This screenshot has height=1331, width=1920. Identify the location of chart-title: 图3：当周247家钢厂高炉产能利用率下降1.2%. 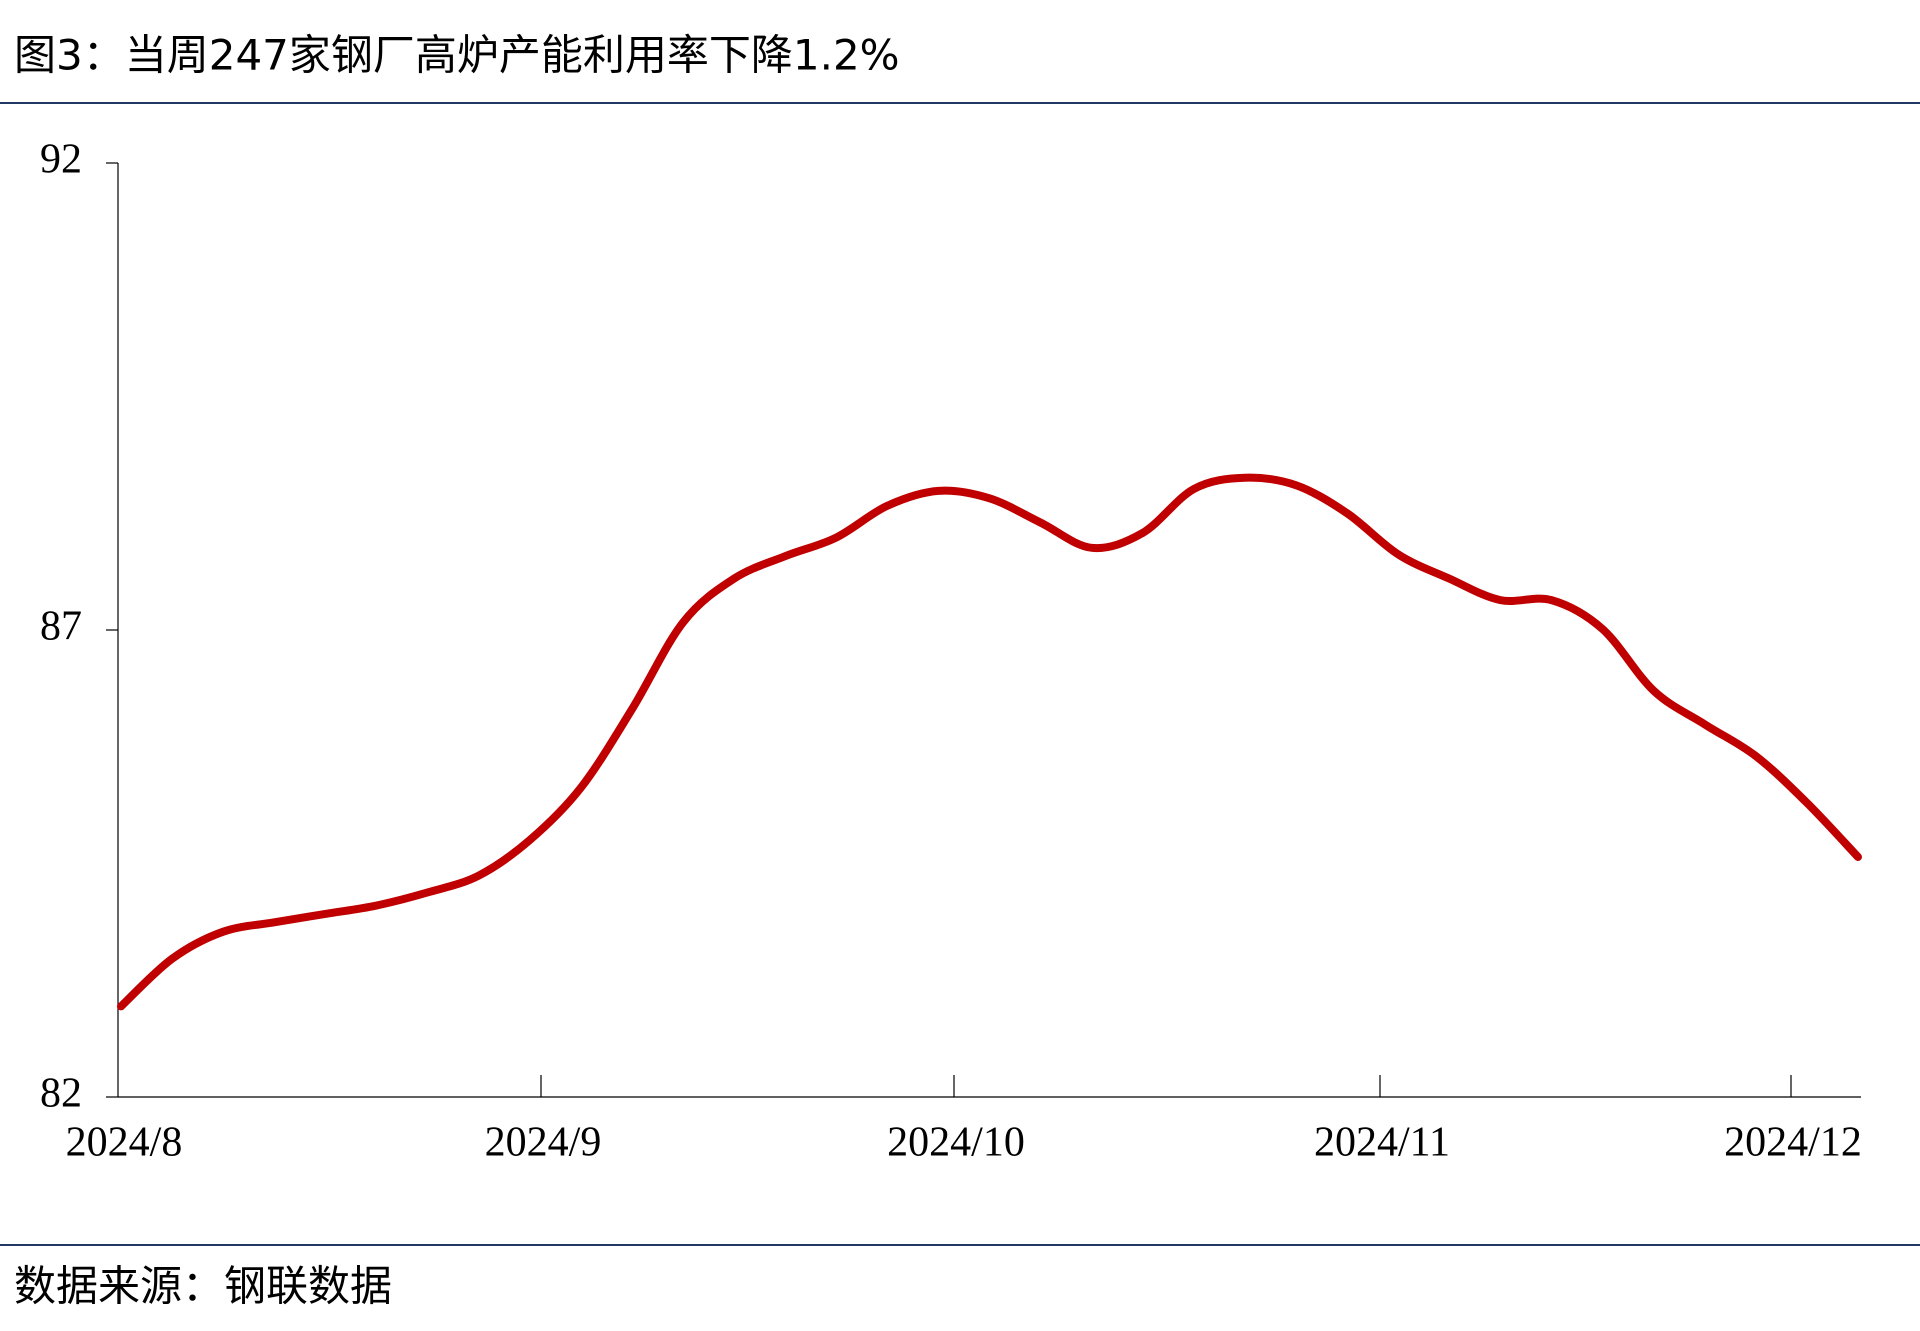
(457, 55).